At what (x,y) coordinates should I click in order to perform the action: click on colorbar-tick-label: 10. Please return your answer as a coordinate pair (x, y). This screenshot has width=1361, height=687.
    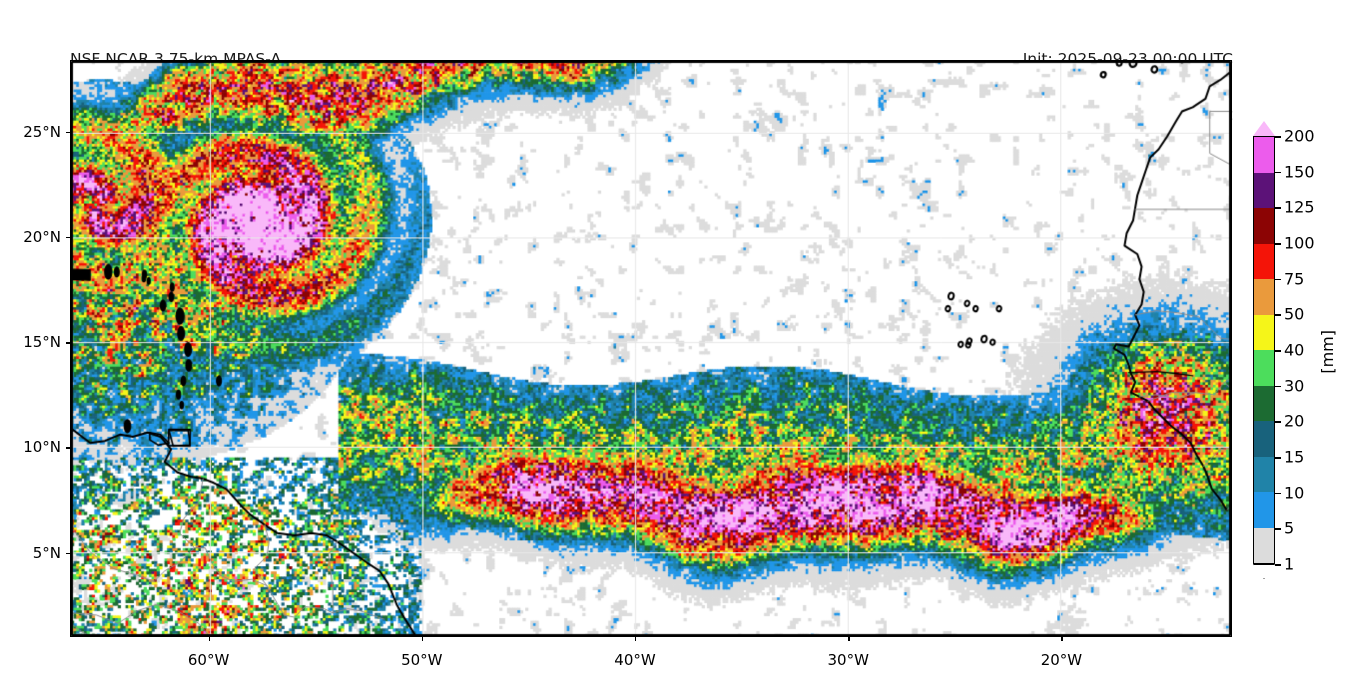
    Looking at the image, I should click on (1294, 493).